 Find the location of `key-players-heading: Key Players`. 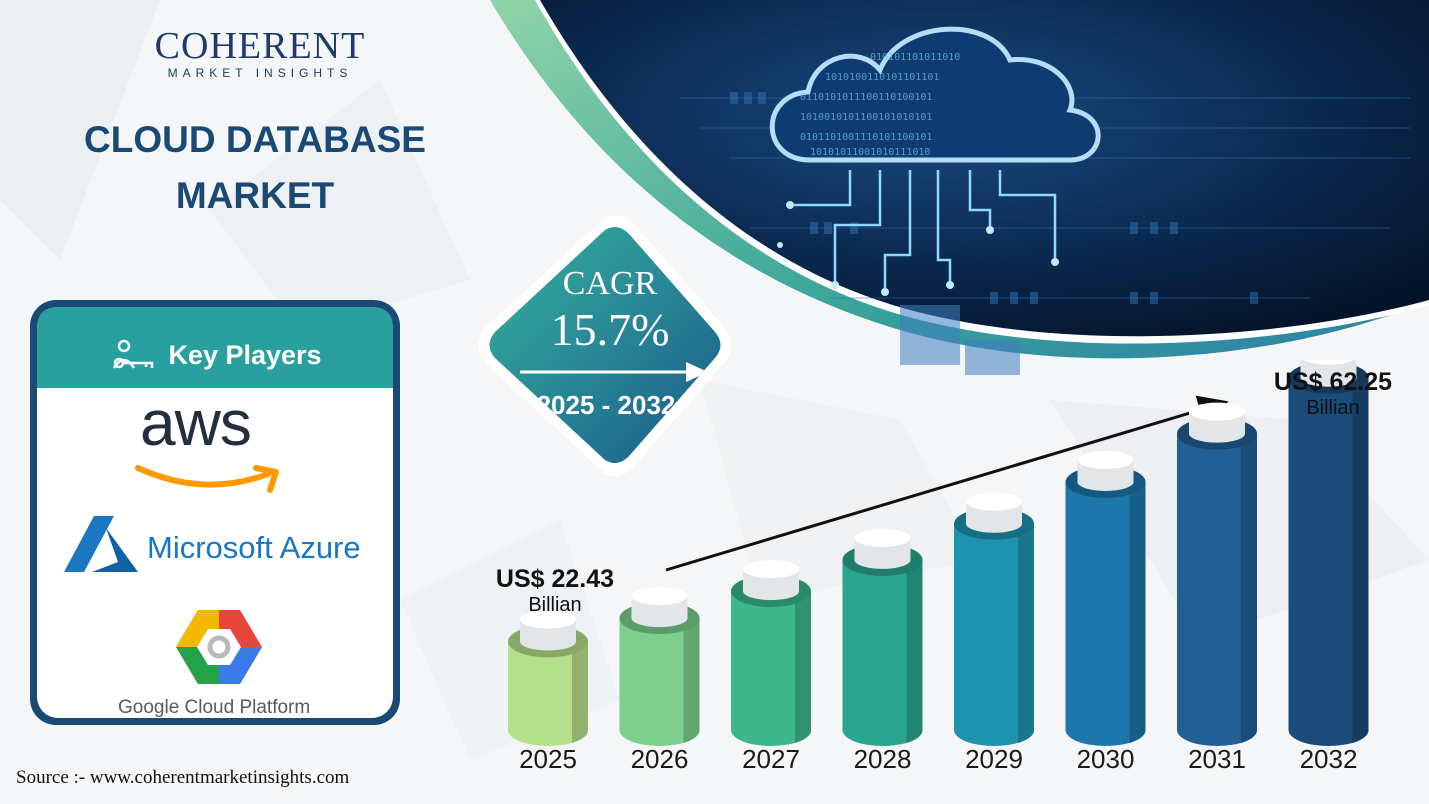

key-players-heading: Key Players is located at coordinates (245, 354).